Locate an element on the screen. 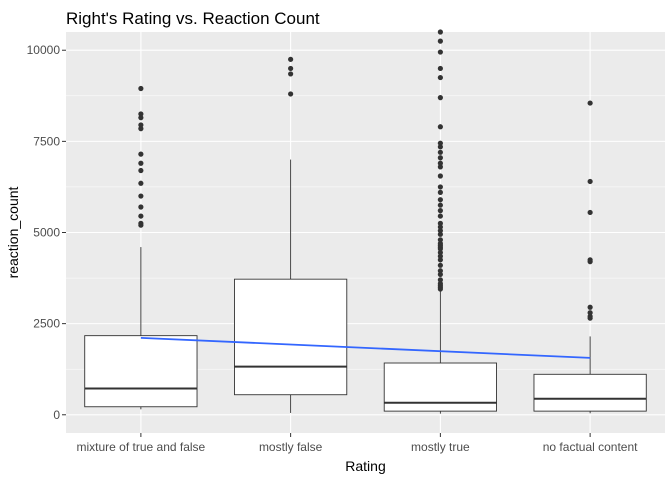 Image resolution: width=672 pixels, height=480 pixels. x-axis-title: Rating is located at coordinates (365, 466).